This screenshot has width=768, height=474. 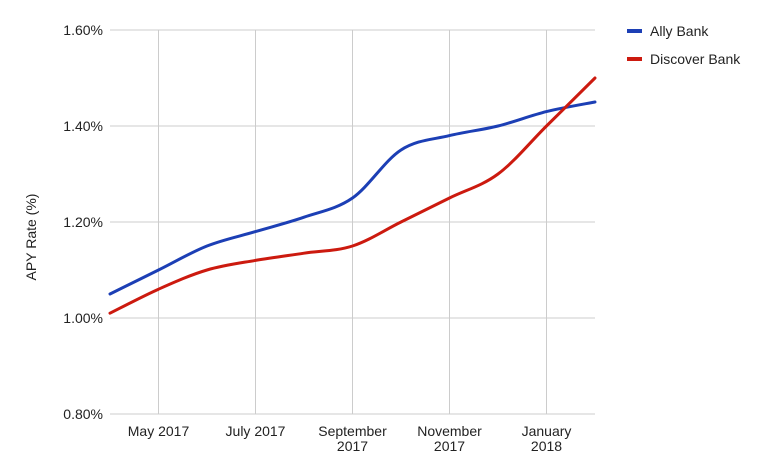 What do you see at coordinates (83, 126) in the screenshot?
I see `y-tick-label: 1.40%` at bounding box center [83, 126].